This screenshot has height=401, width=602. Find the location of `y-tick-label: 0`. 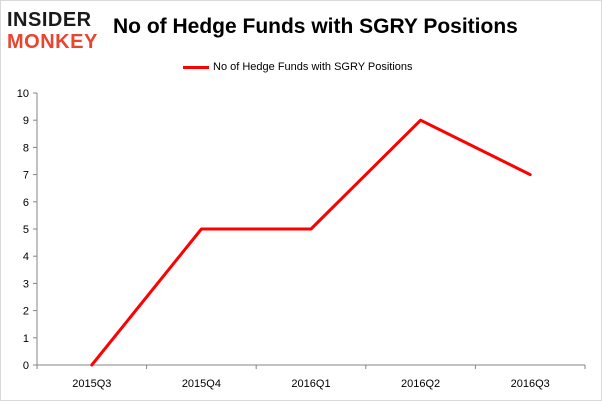

y-tick-label: 0 is located at coordinates (26, 366).